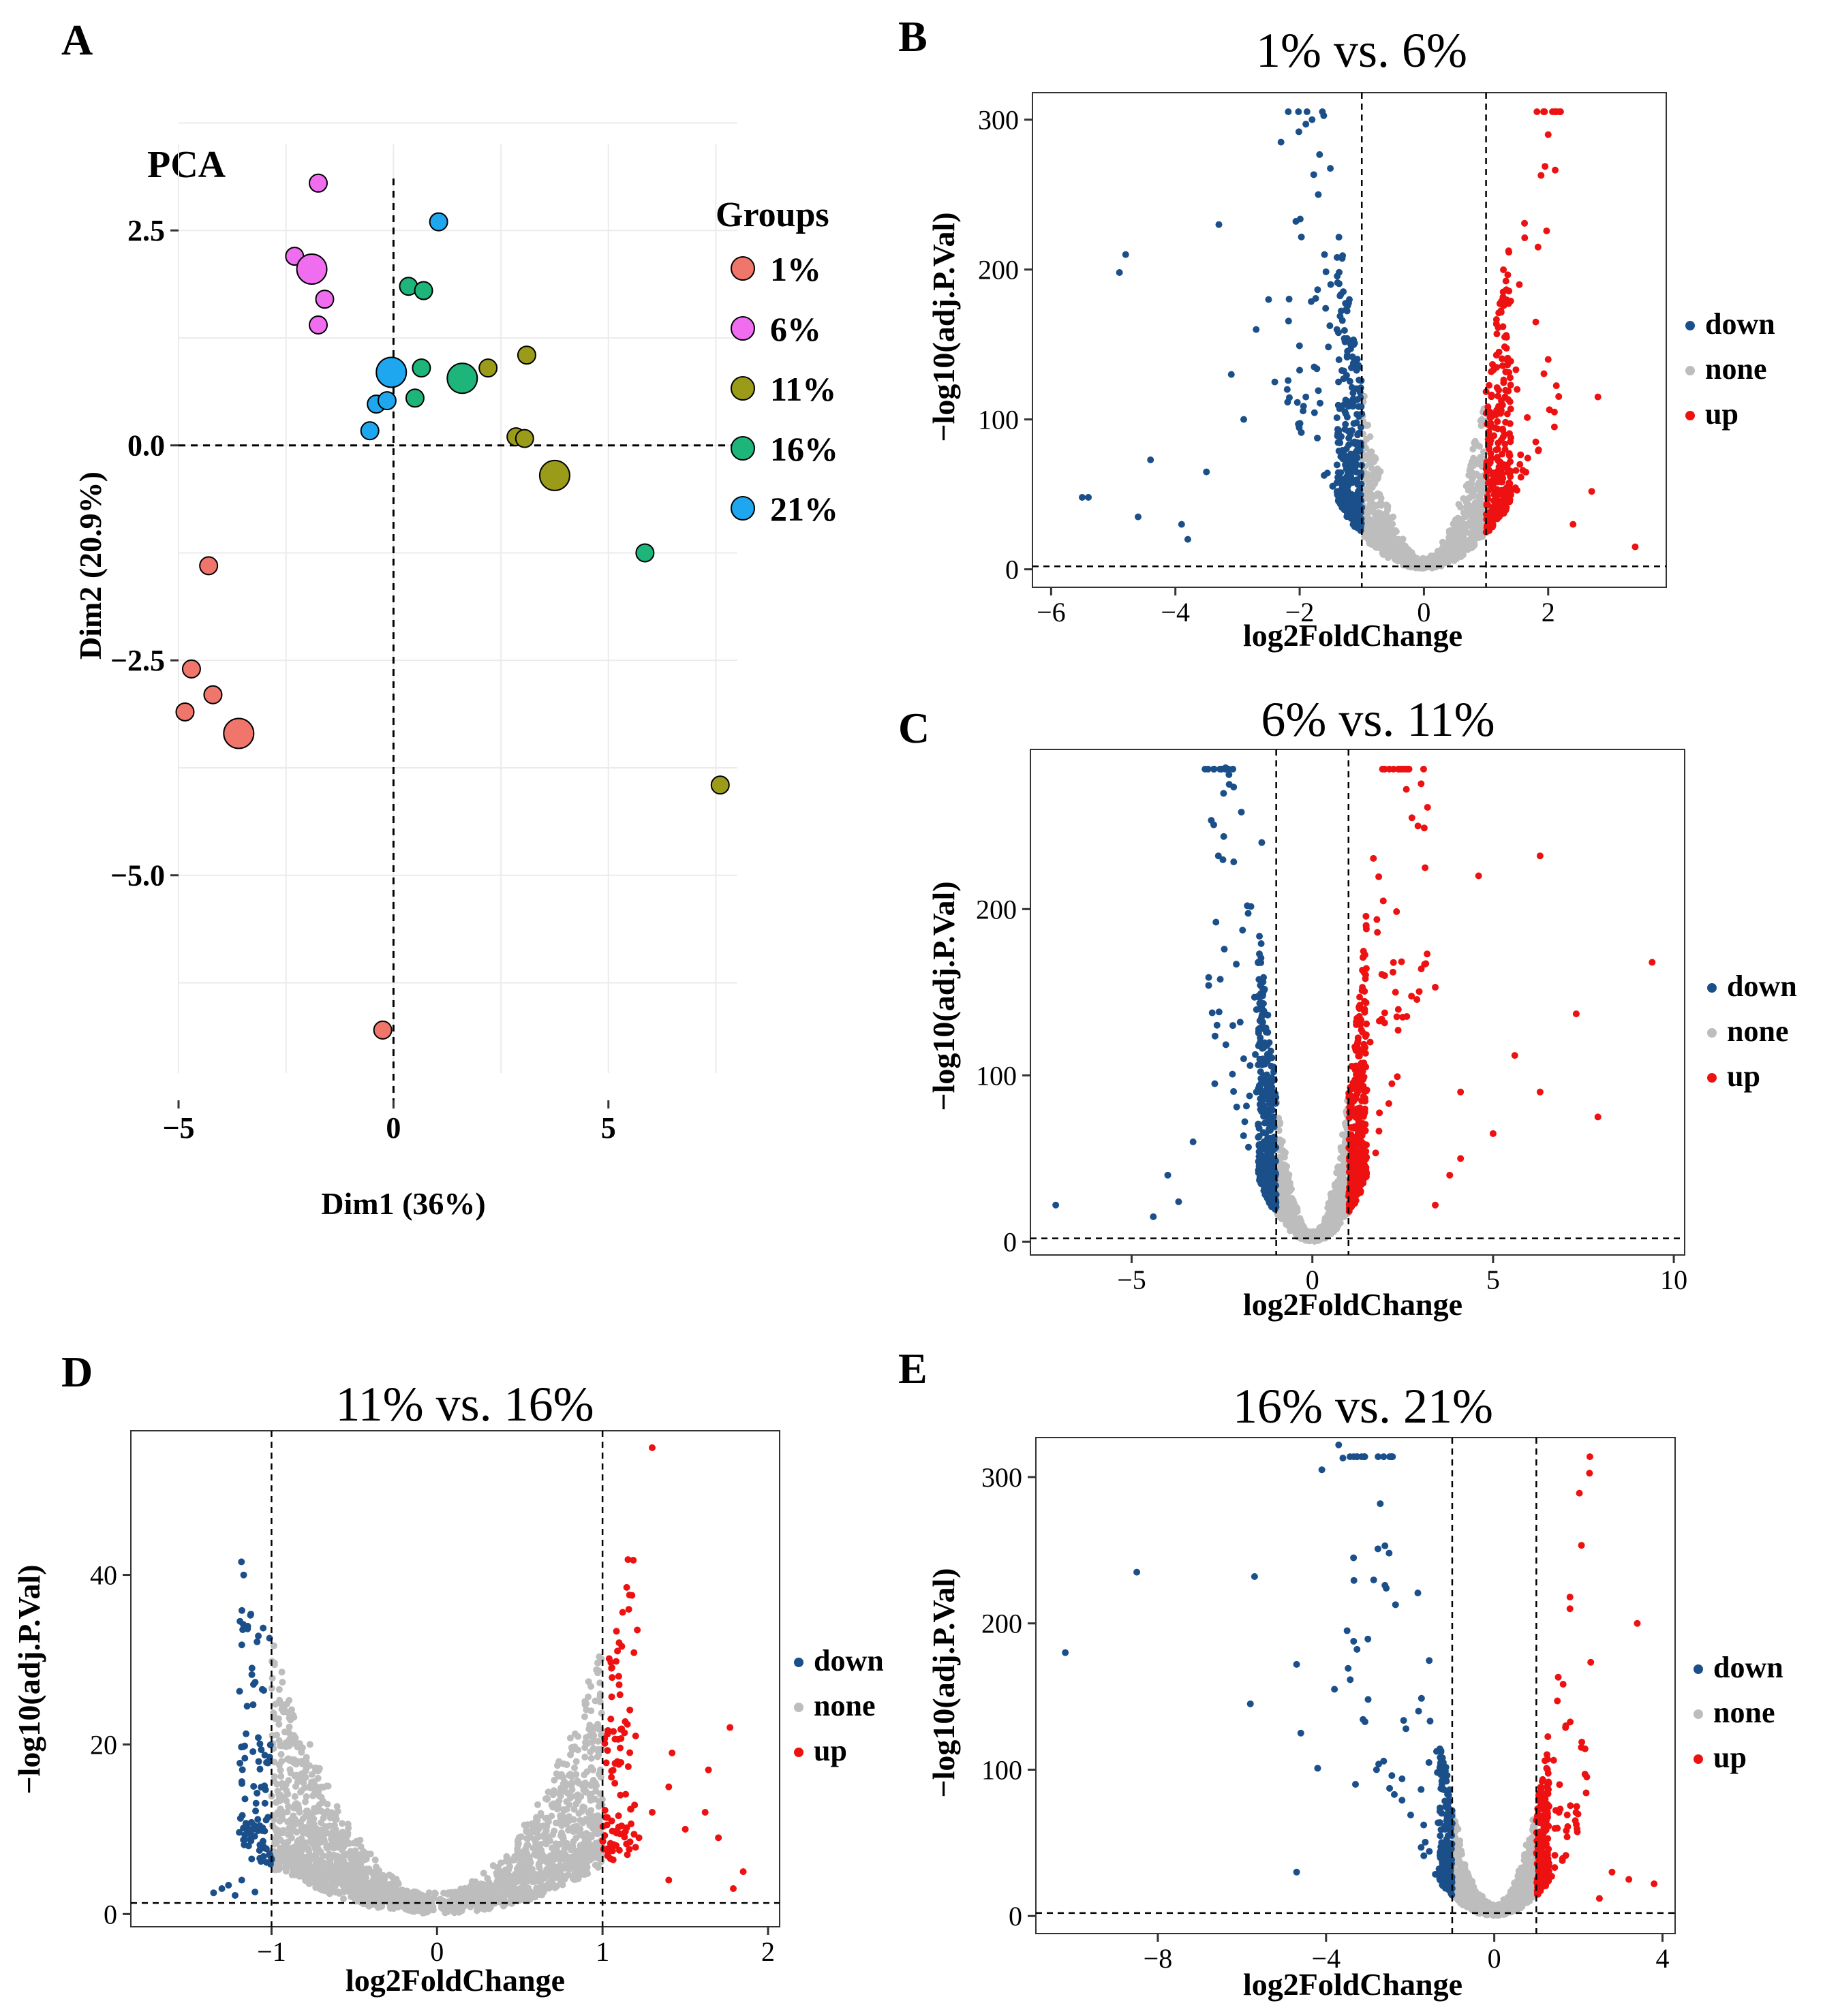 The image size is (1823, 2016). What do you see at coordinates (146, 230) in the screenshot?
I see `pca-y-tick-label: 2.5` at bounding box center [146, 230].